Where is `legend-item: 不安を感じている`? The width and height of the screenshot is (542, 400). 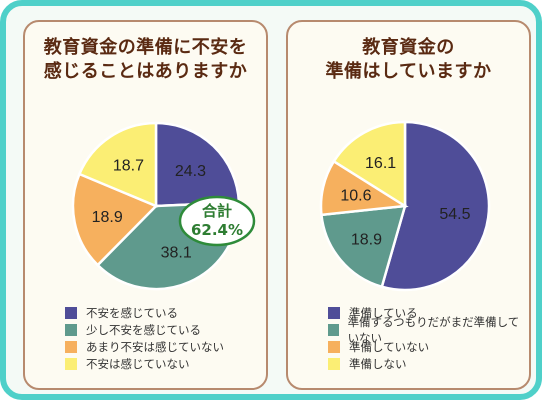
legend-item: 不安を感じている is located at coordinates (144, 312).